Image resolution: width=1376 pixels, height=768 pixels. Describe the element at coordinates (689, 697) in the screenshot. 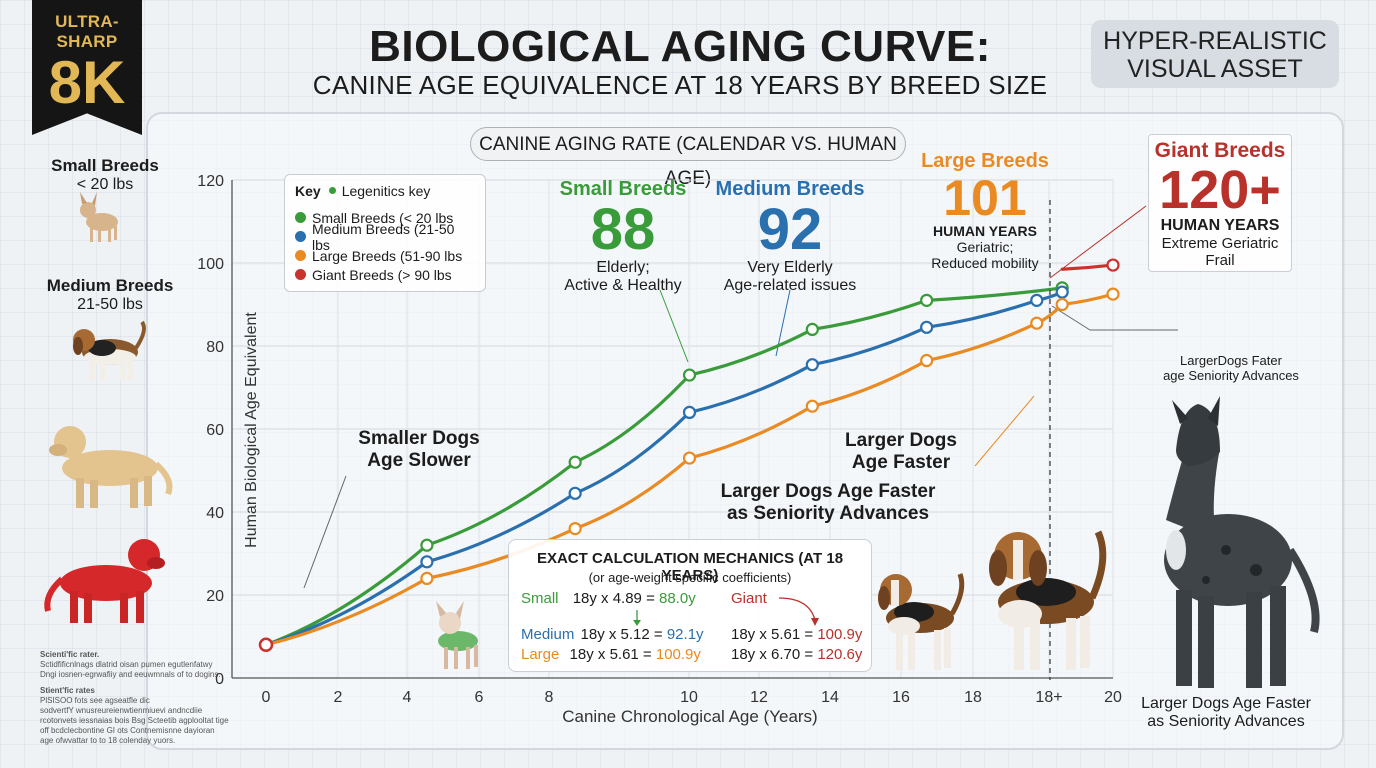

I see `x-tick-label: 10` at that location.